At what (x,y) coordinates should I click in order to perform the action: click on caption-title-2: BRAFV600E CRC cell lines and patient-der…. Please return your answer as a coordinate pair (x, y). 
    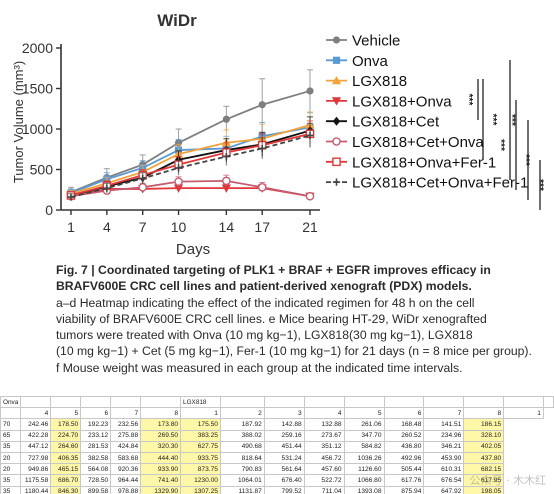
    Looking at the image, I should click on (264, 286).